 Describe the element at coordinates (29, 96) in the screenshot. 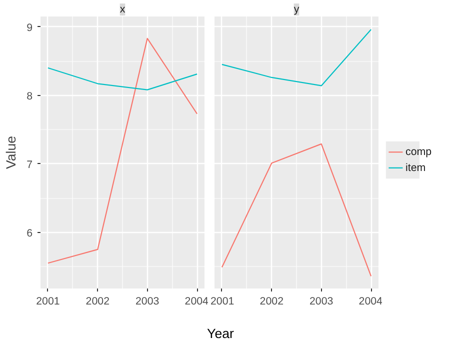

I see `y-tick-label: 8` at that location.